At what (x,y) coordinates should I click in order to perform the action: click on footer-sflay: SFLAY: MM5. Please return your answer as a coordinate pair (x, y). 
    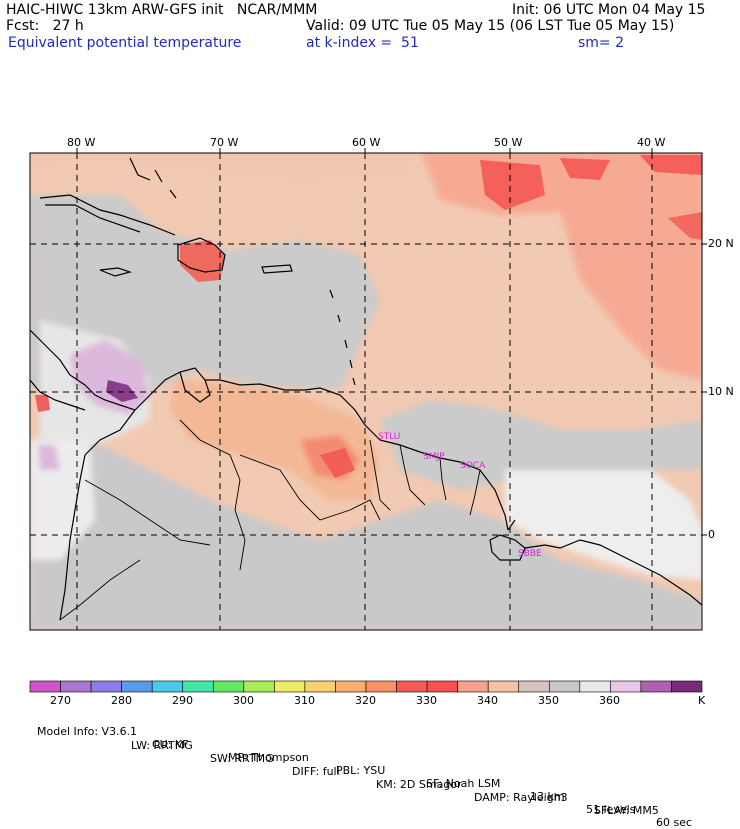
    Looking at the image, I should click on (626, 810).